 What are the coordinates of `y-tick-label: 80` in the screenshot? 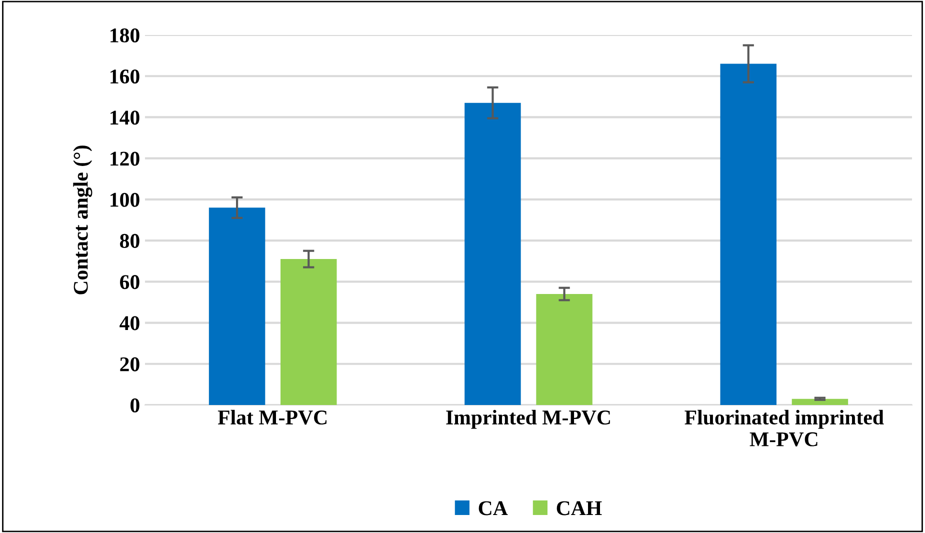 It's located at (130, 241).